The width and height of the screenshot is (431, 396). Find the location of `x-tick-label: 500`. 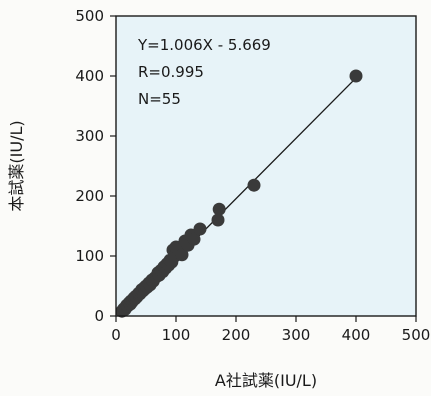

x-tick-label: 500 is located at coordinates (416, 335).